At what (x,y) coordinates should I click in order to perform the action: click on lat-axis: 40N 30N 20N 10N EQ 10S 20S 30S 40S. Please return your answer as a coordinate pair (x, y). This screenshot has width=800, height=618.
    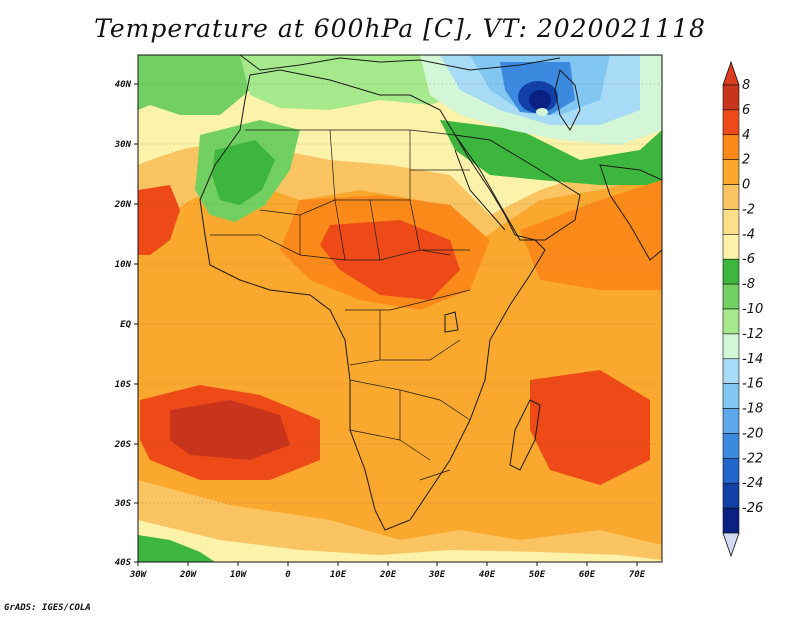
    Looking at the image, I should click on (126, 324).